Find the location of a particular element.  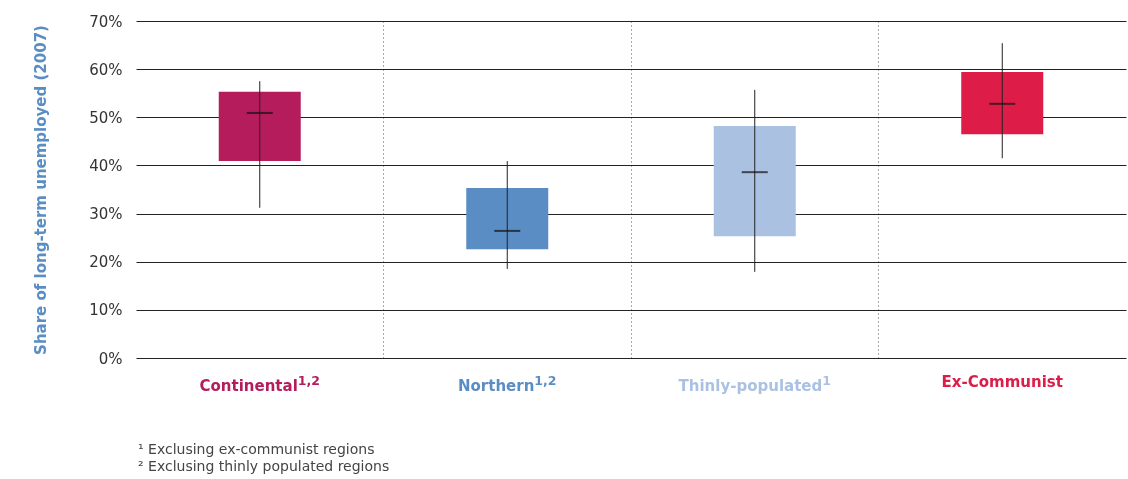

x-tick-label: Continental$^{1,2}$ is located at coordinates (259, 384).